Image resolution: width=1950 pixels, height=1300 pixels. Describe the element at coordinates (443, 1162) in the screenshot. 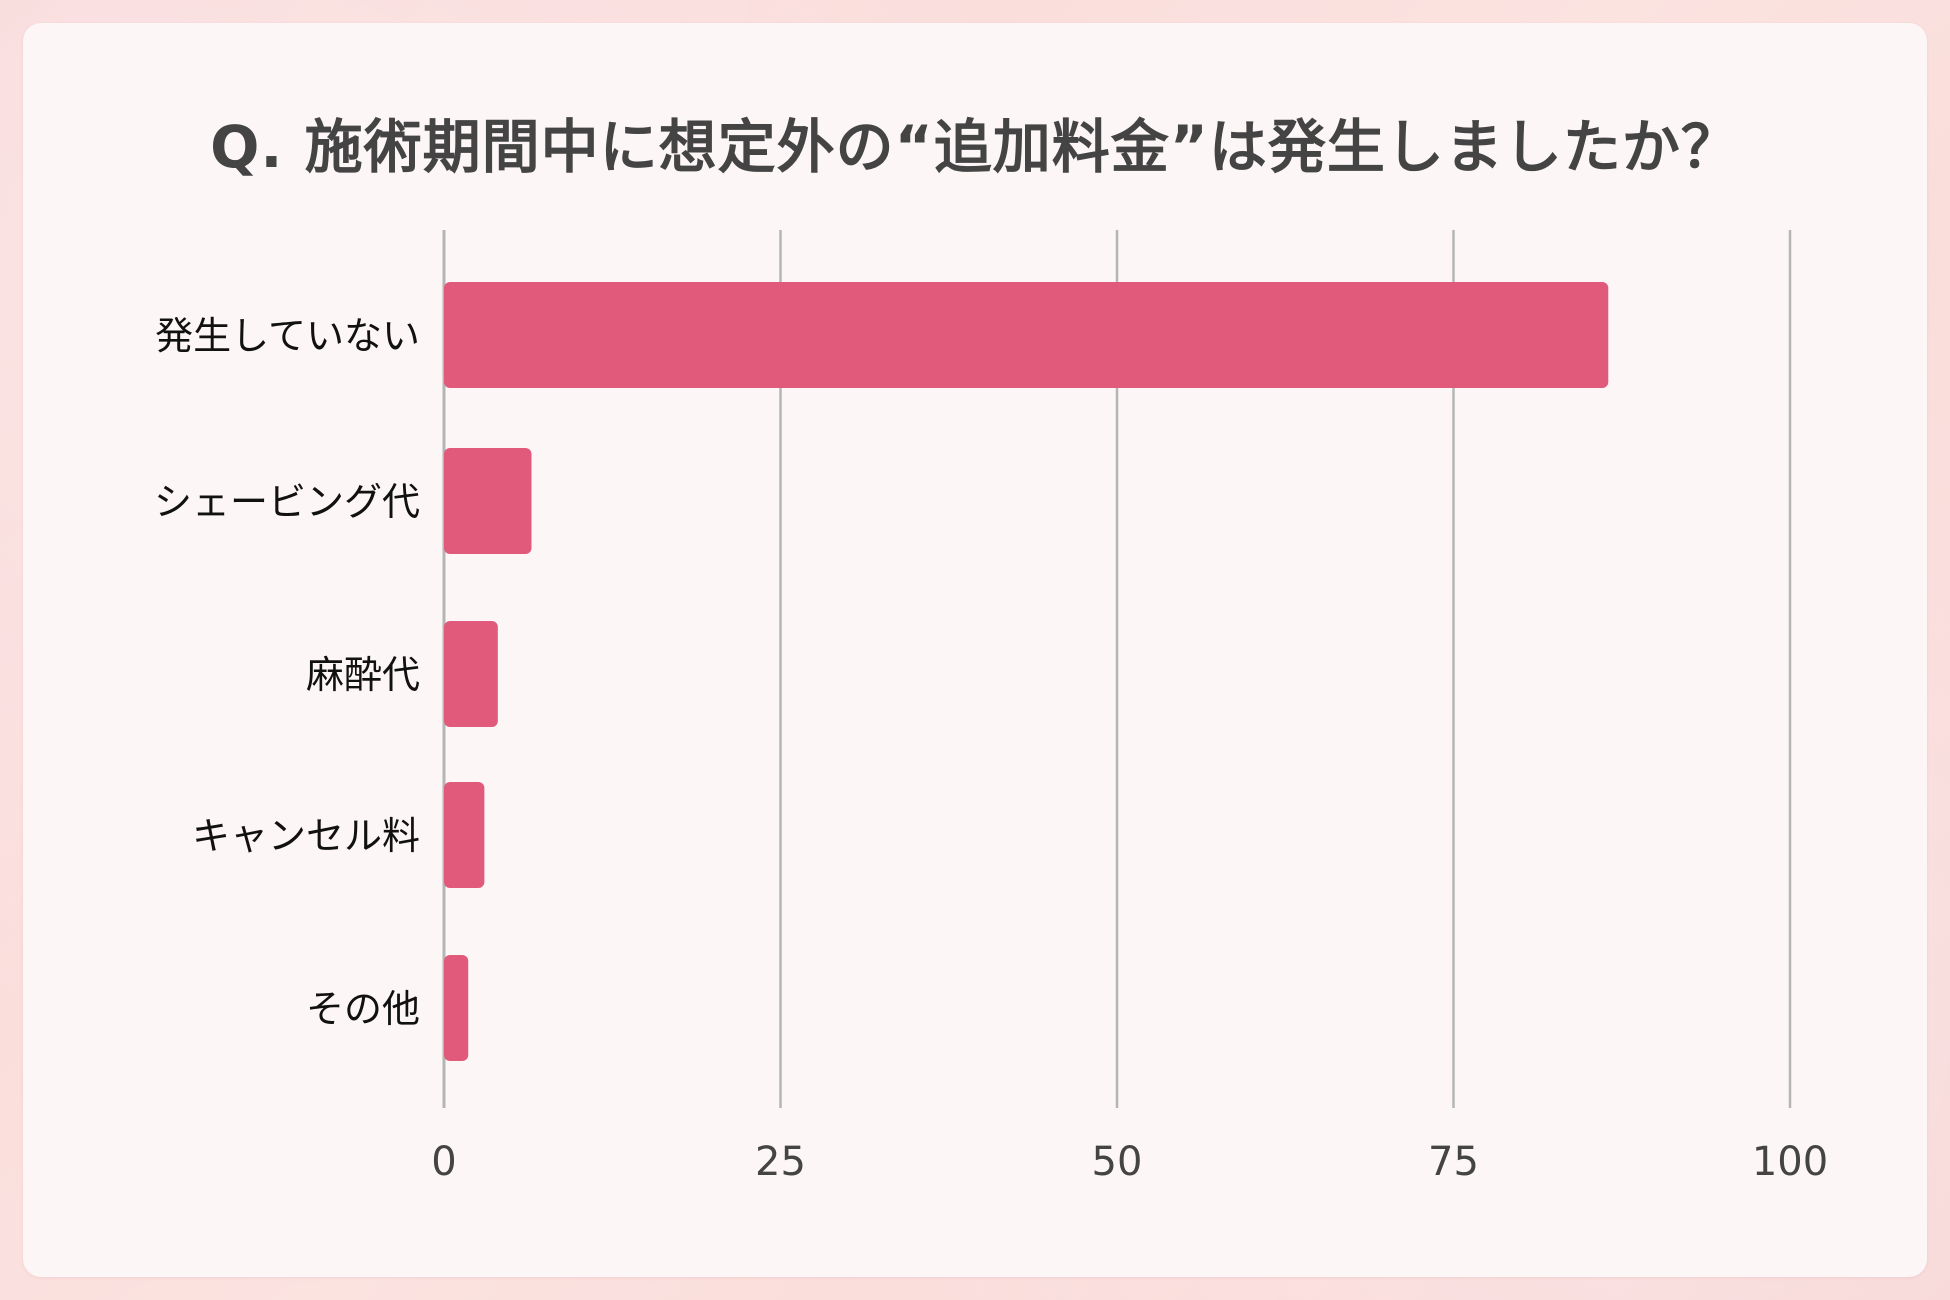

I see `x-tick-label: 0` at that location.